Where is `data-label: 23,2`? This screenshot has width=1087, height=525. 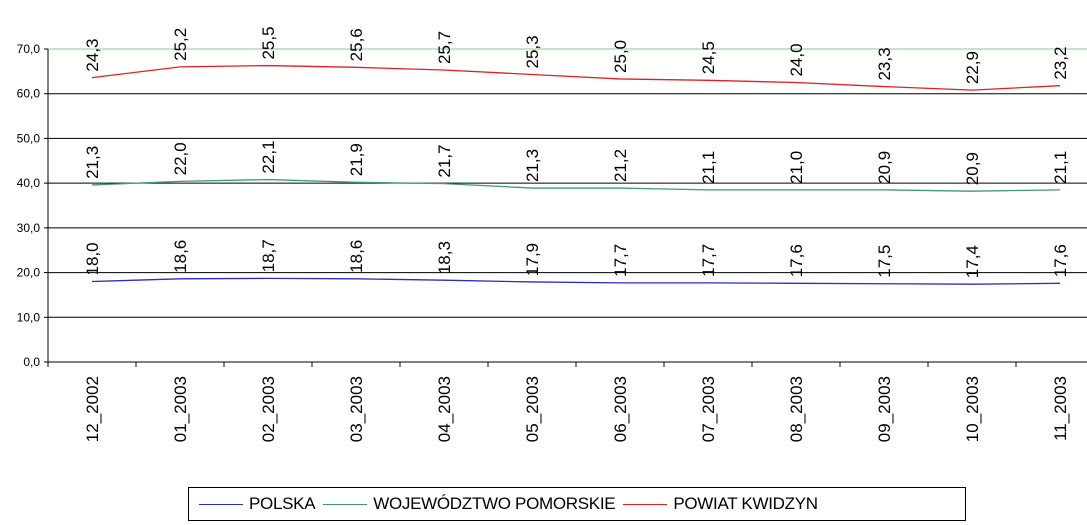 data-label: 23,2 is located at coordinates (1060, 63).